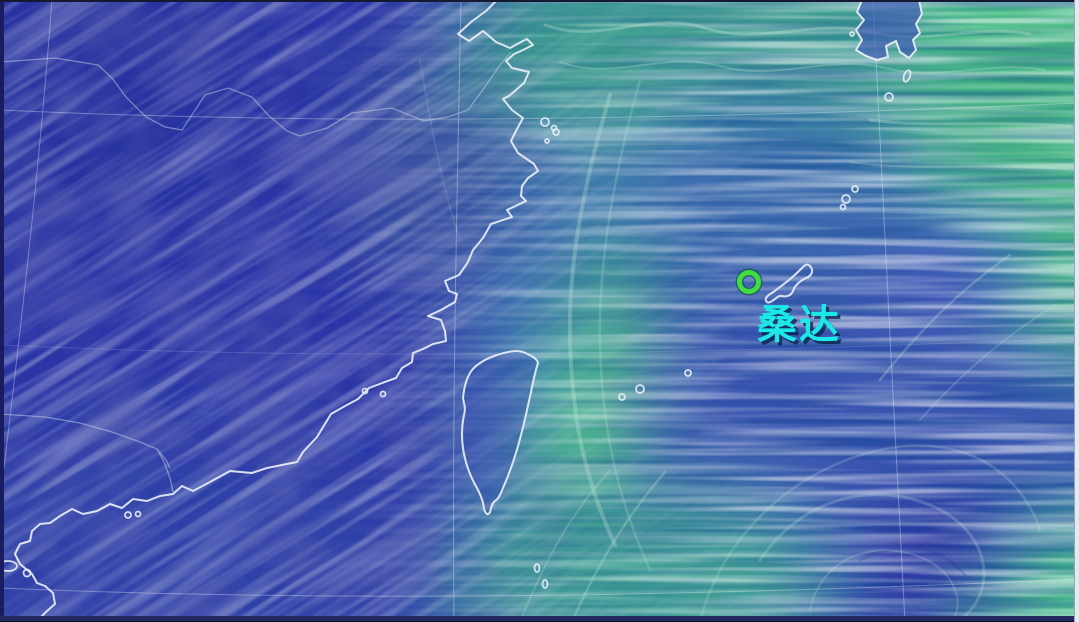  I want to click on typhoon-label: 桑达 桑达, so click(800, 326).